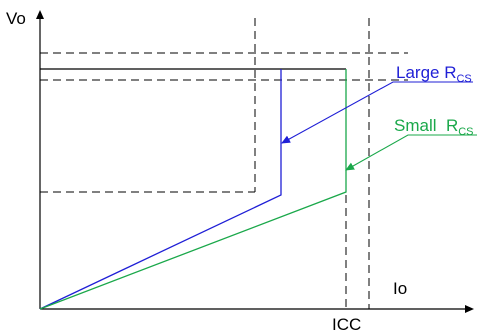 The height and width of the screenshot is (334, 477). What do you see at coordinates (411, 152) in the screenshot?
I see `small-rcs-callout-arrow` at bounding box center [411, 152].